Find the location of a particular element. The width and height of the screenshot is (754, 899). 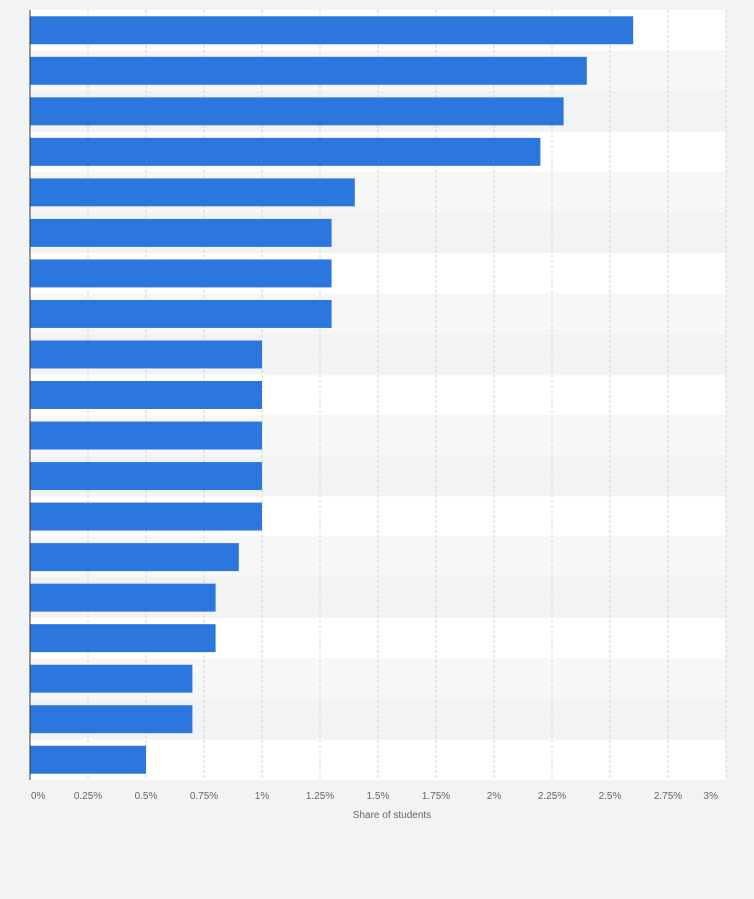

x-tick-label: 2.25% is located at coordinates (552, 796).